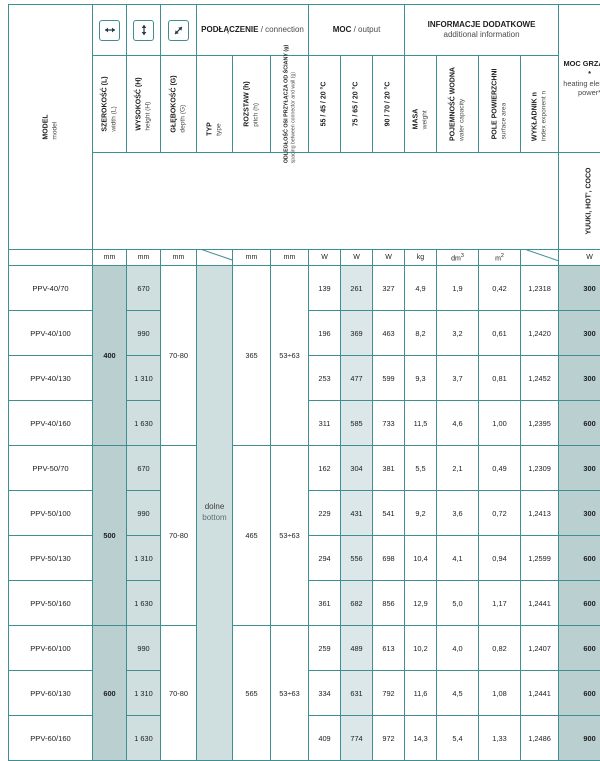 The image size is (600, 761). I want to click on cell-model: PPV-50/100, so click(51, 513).